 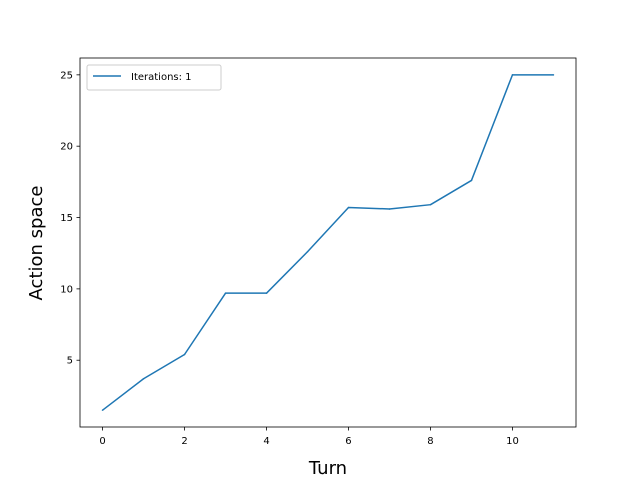 What do you see at coordinates (102, 441) in the screenshot?
I see `x-tick-label: 0` at bounding box center [102, 441].